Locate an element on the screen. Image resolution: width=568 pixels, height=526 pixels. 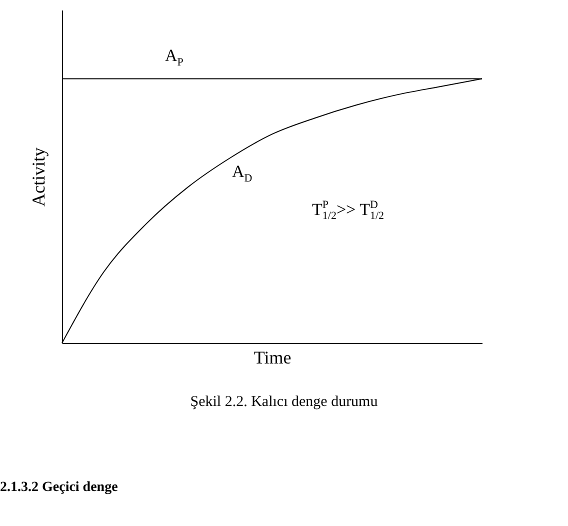
y-axis-title: Activity is located at coordinates (38, 177).